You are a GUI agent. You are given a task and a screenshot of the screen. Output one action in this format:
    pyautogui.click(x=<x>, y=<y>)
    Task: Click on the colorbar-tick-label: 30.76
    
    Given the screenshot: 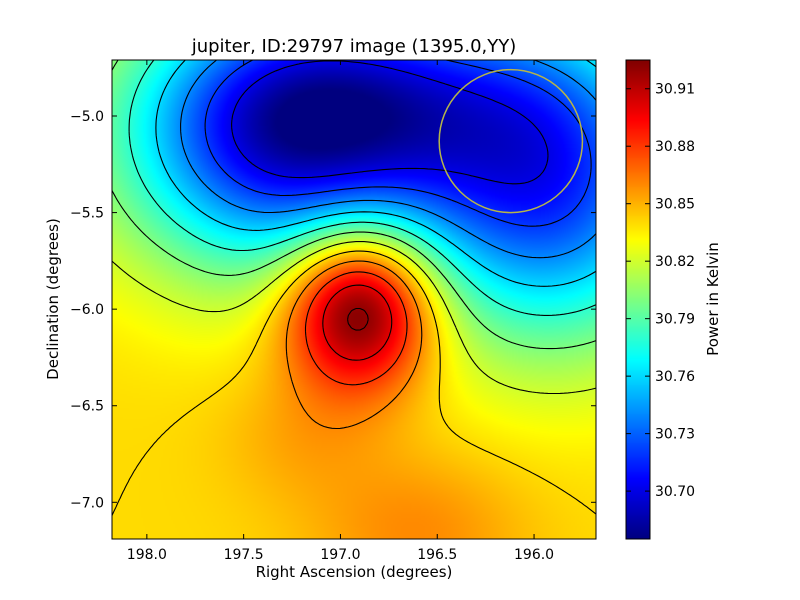 What is the action you would take?
    pyautogui.click(x=675, y=377)
    